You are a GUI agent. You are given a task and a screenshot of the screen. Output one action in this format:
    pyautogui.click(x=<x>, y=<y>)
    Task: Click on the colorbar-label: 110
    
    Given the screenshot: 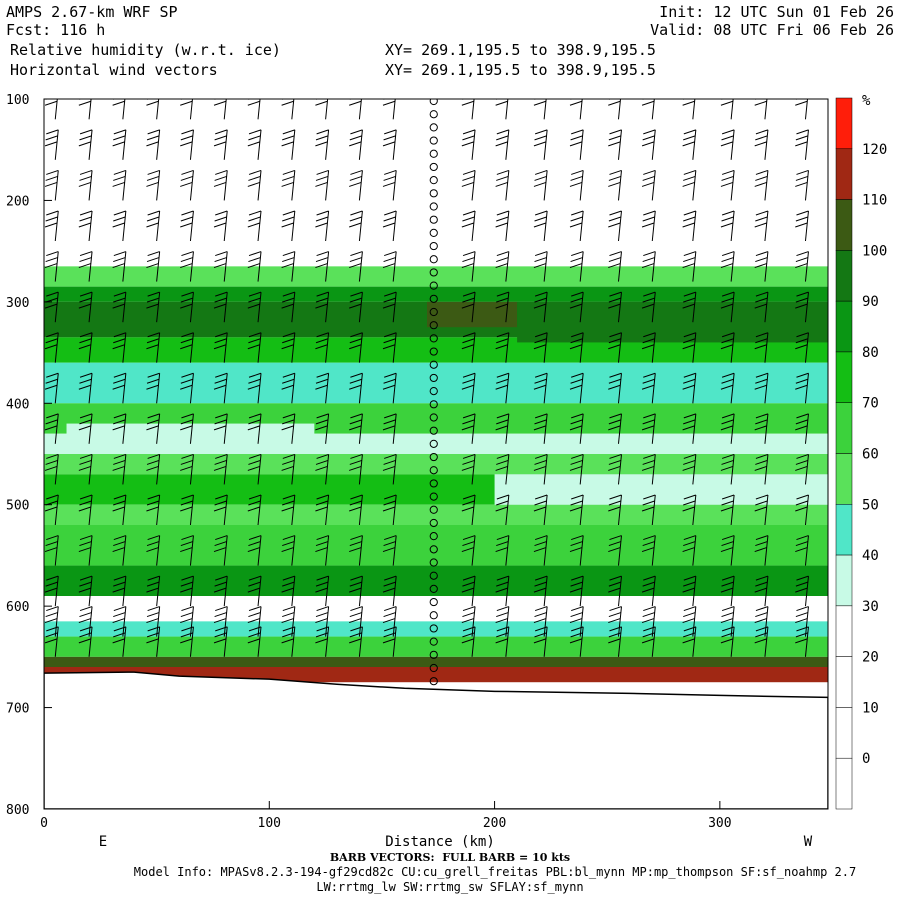 What is the action you would take?
    pyautogui.click(x=874, y=201)
    